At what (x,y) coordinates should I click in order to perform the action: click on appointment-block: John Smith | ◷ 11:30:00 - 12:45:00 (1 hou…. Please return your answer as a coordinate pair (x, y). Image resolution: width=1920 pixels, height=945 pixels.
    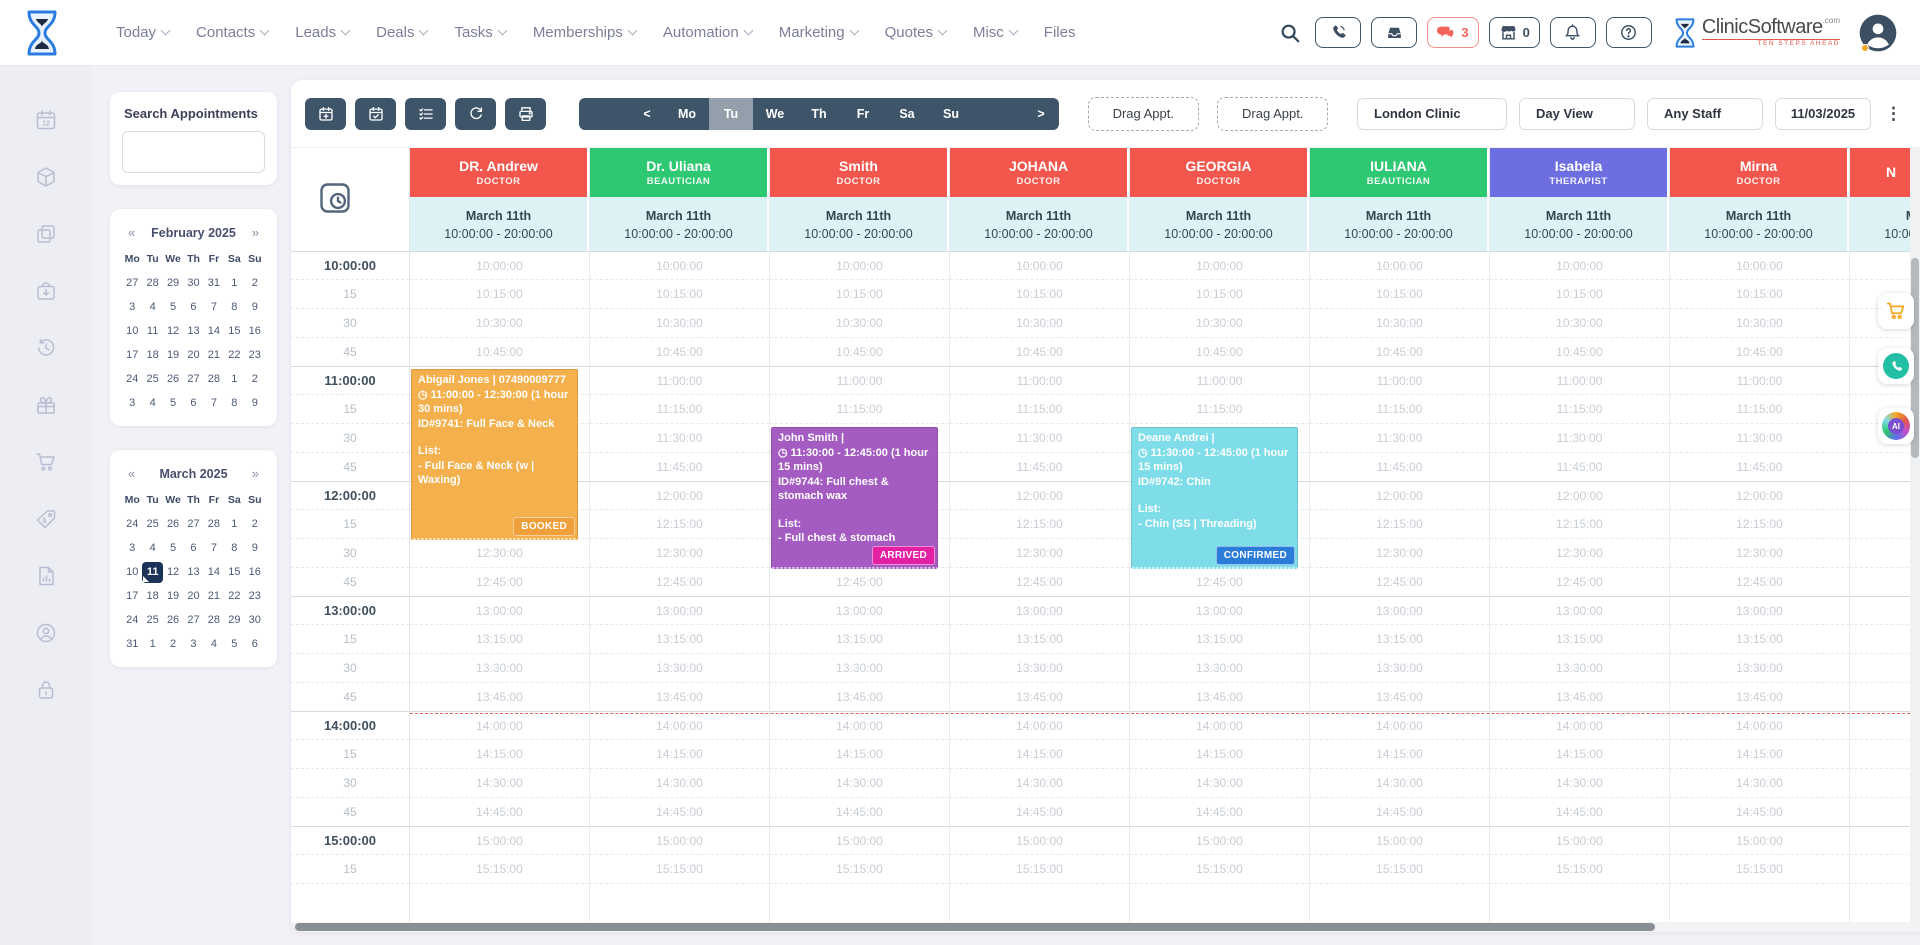
    Looking at the image, I should click on (854, 498).